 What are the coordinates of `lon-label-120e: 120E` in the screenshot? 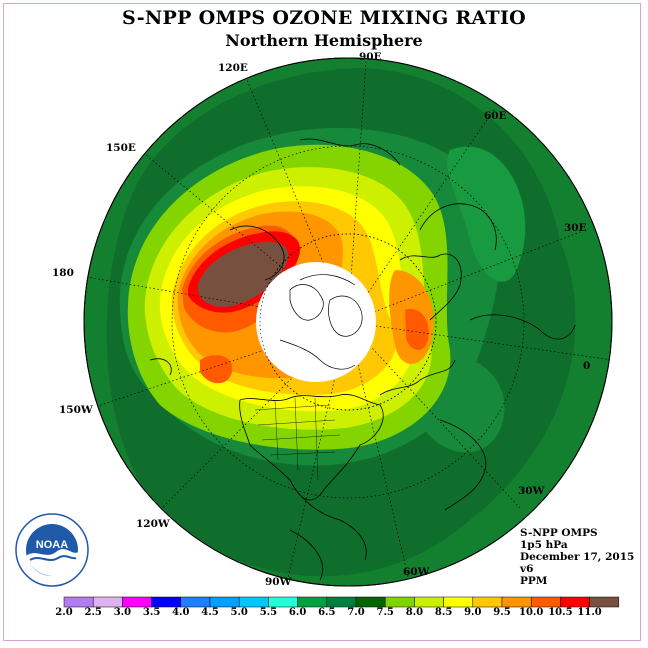 It's located at (233, 68).